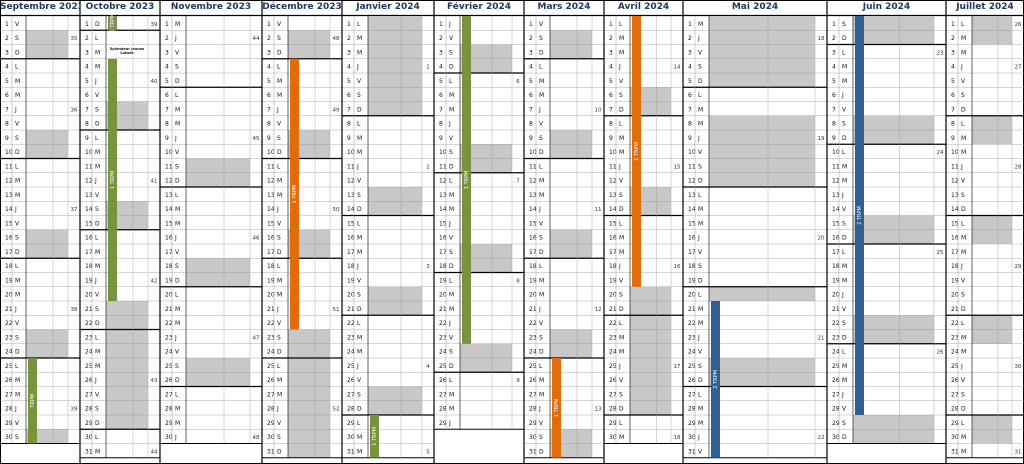  Describe the element at coordinates (836, 266) in the screenshot. I see `day-number: 18` at that location.